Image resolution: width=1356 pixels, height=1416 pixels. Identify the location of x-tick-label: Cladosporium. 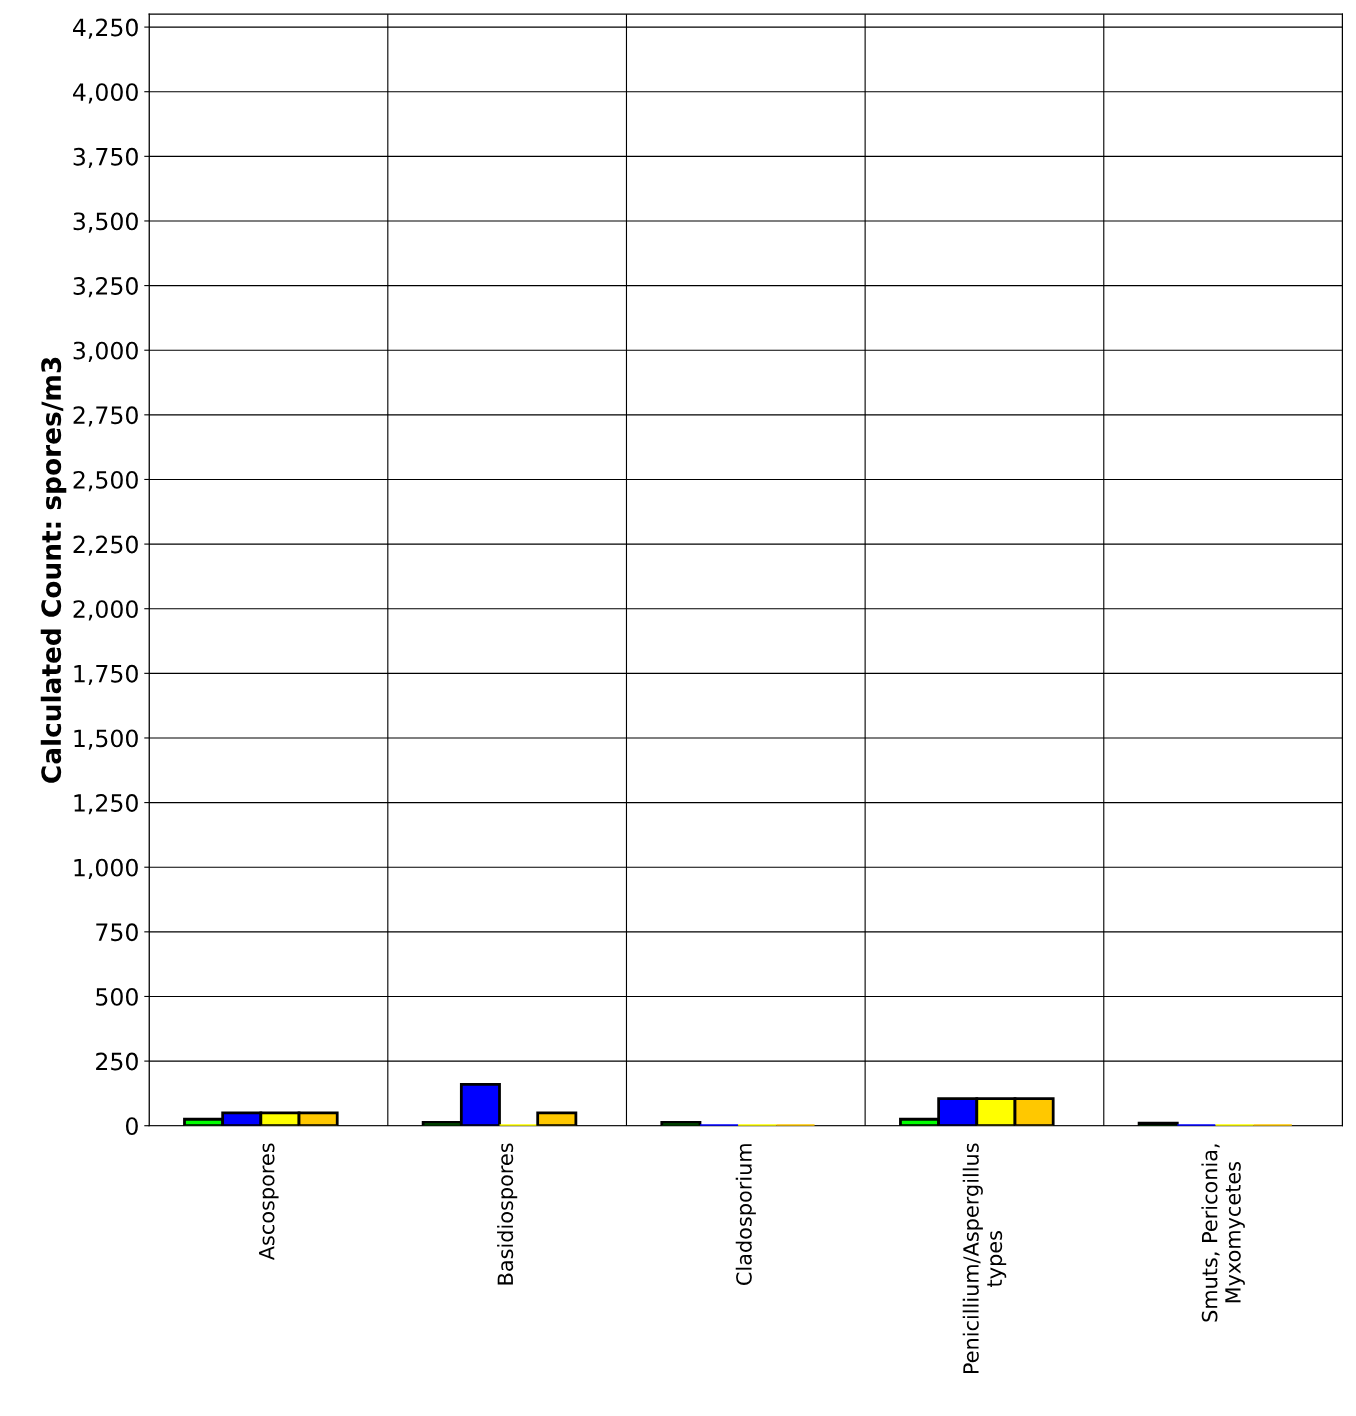
(745, 1214).